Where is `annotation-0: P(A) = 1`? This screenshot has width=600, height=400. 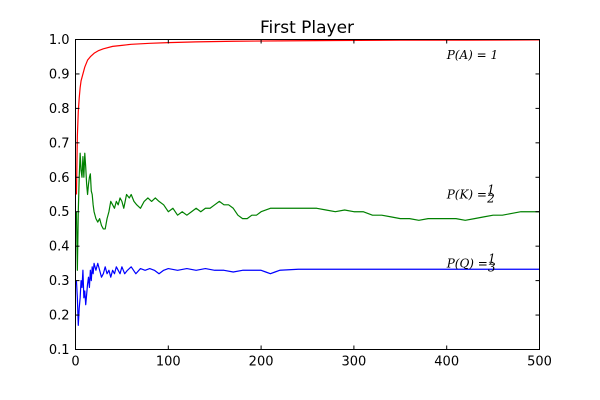
annotation-0: P(A) = 1 is located at coordinates (472, 55).